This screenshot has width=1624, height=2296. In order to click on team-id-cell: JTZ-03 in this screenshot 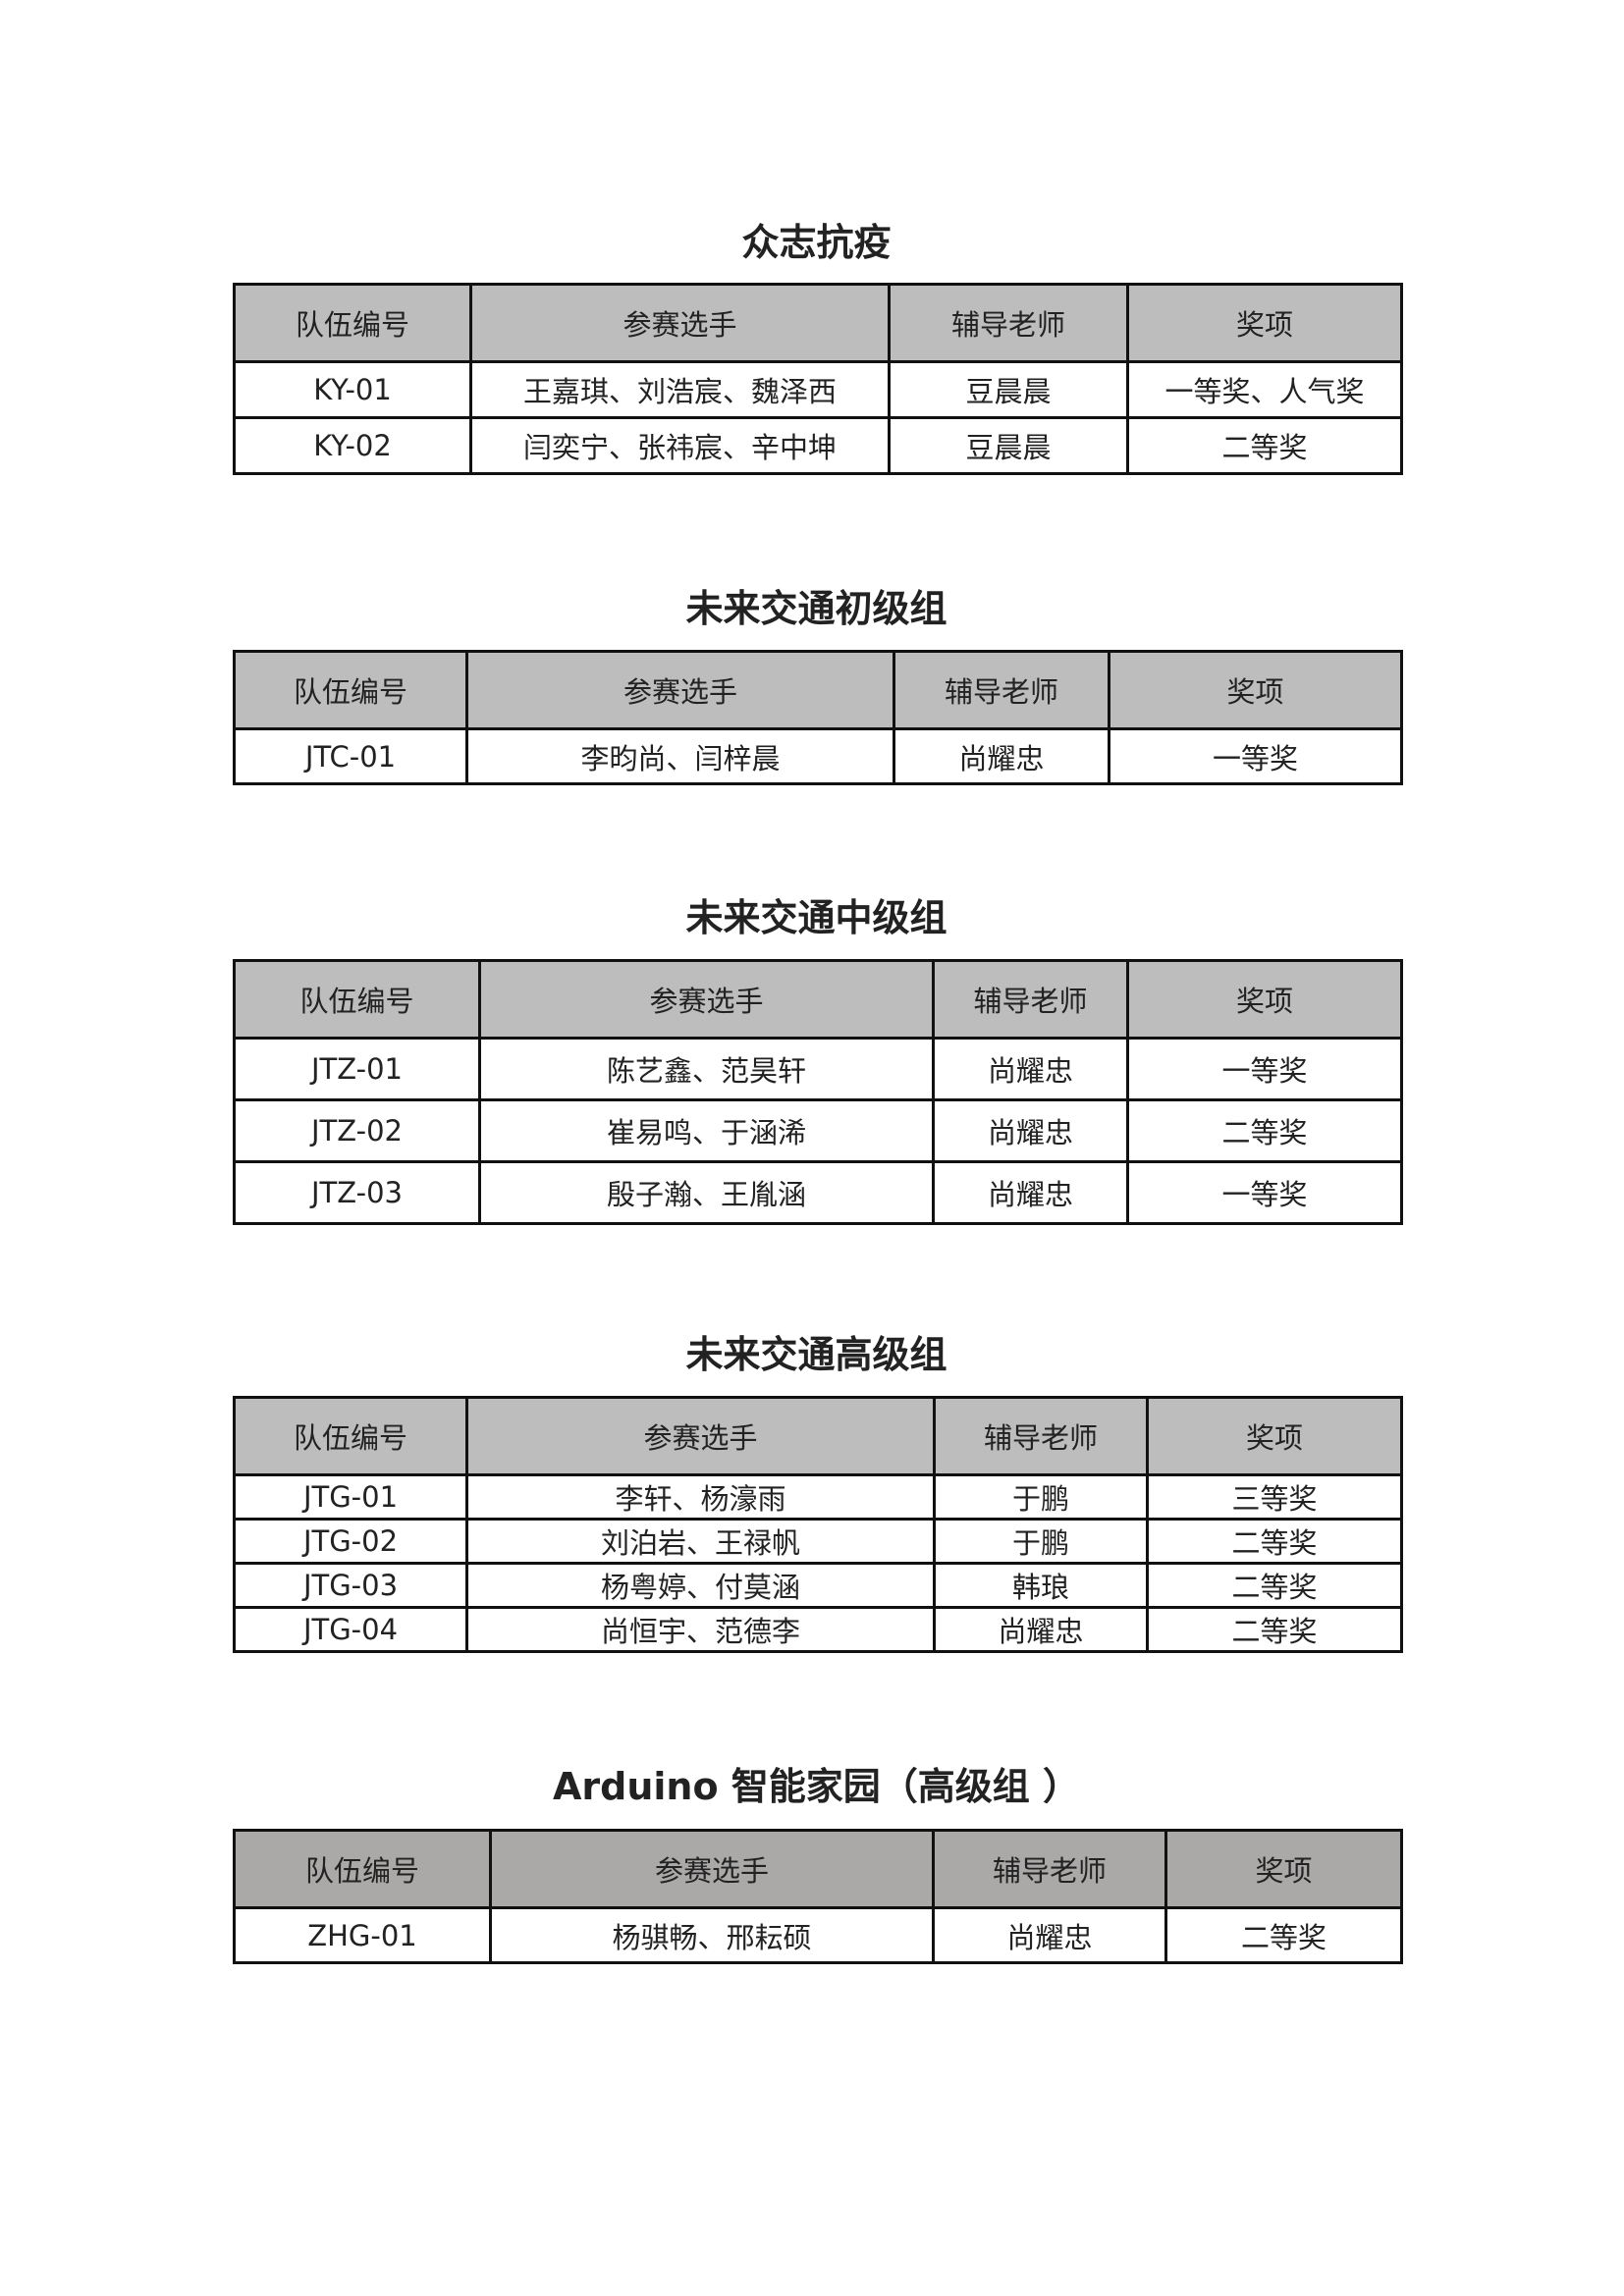, I will do `click(357, 1192)`.